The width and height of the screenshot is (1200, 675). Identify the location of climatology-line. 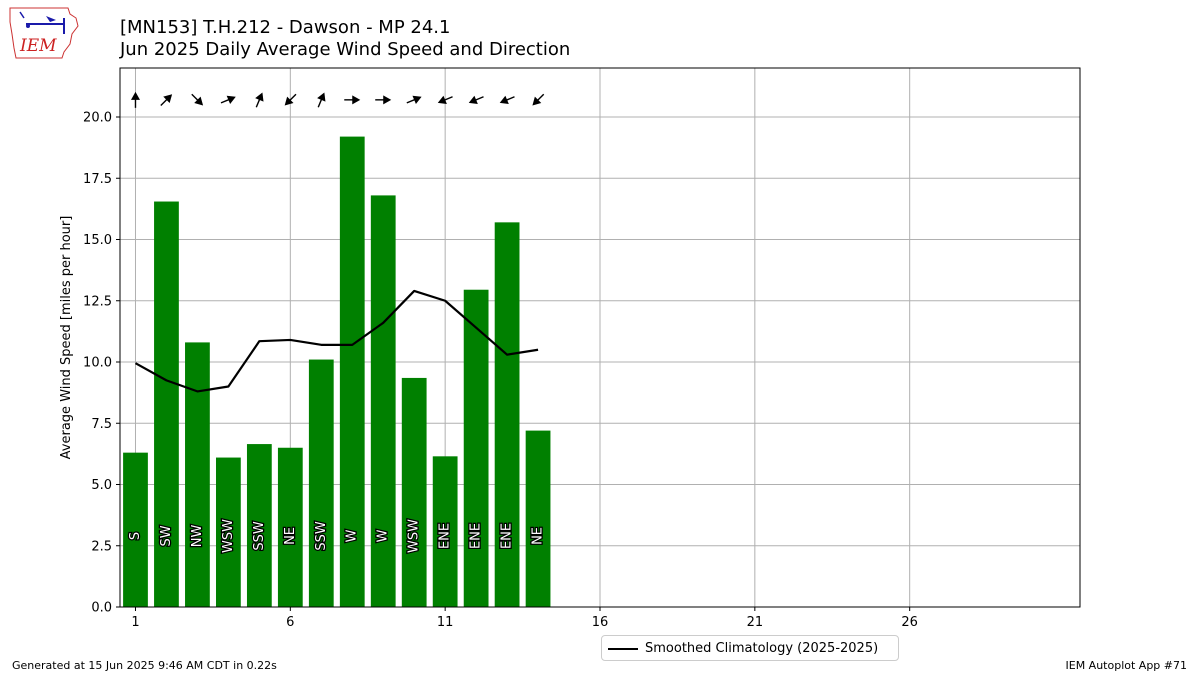
(336, 341).